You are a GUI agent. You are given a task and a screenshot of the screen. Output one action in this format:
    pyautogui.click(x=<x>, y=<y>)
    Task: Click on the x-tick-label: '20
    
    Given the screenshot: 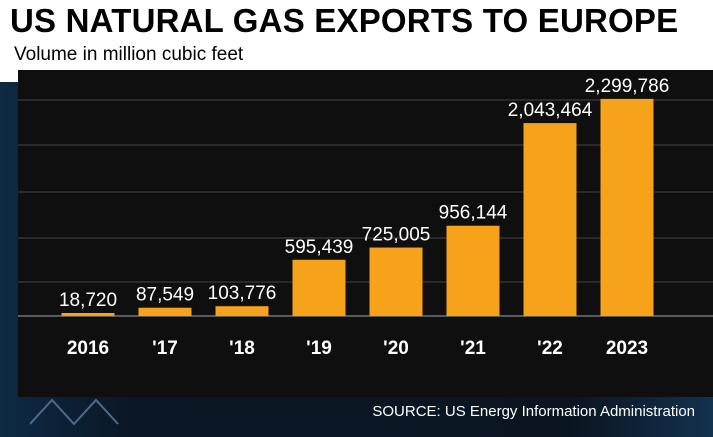 What is the action you would take?
    pyautogui.click(x=396, y=348)
    